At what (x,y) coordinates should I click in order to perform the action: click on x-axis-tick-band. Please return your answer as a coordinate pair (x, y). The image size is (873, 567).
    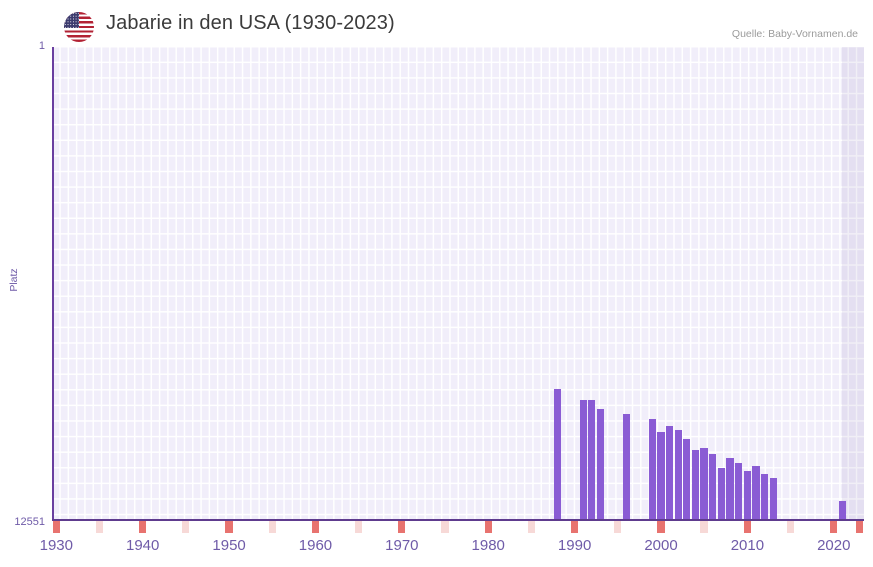
    Looking at the image, I should click on (458, 527).